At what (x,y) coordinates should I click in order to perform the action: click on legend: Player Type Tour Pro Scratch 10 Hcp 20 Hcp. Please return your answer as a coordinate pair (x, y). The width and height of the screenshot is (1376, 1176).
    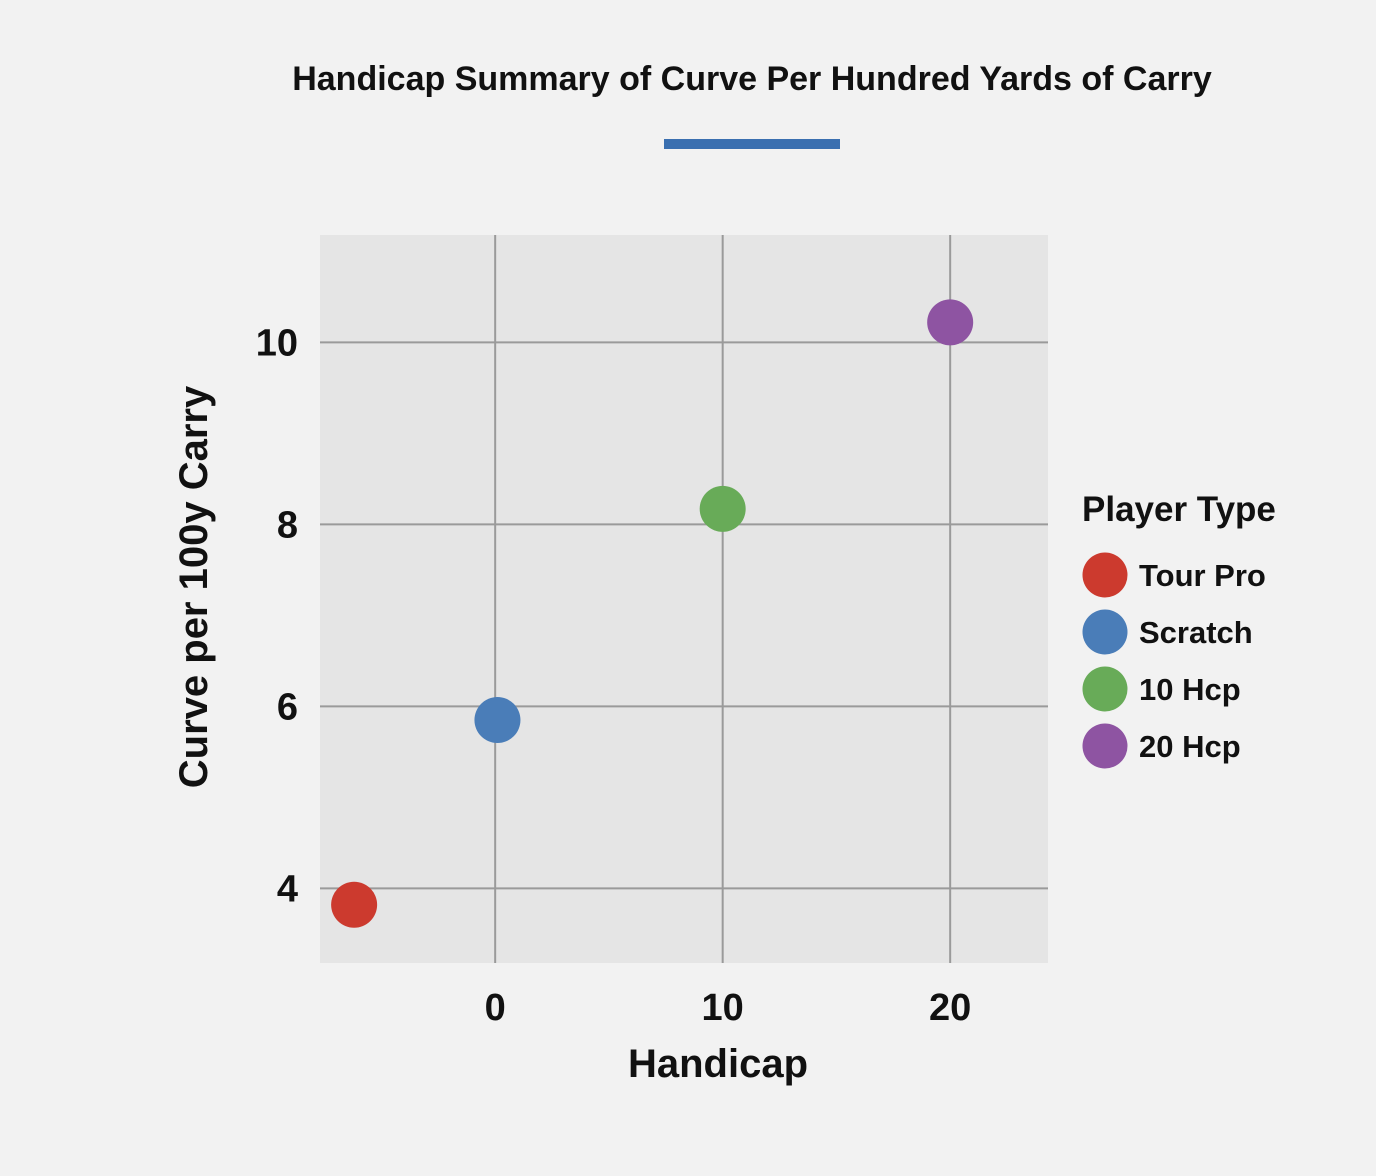
    Looking at the image, I should click on (1179, 629).